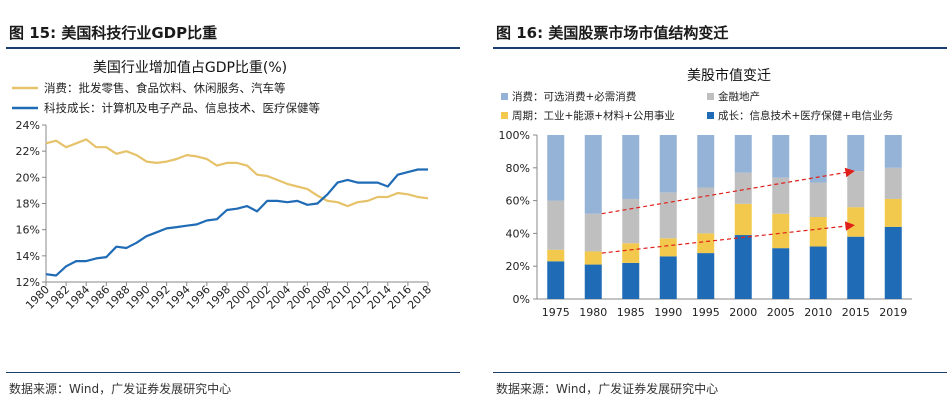 Image resolution: width=947 pixels, height=413 pixels. What do you see at coordinates (518, 201) in the screenshot?
I see `y-tick-label: 60%` at bounding box center [518, 201].